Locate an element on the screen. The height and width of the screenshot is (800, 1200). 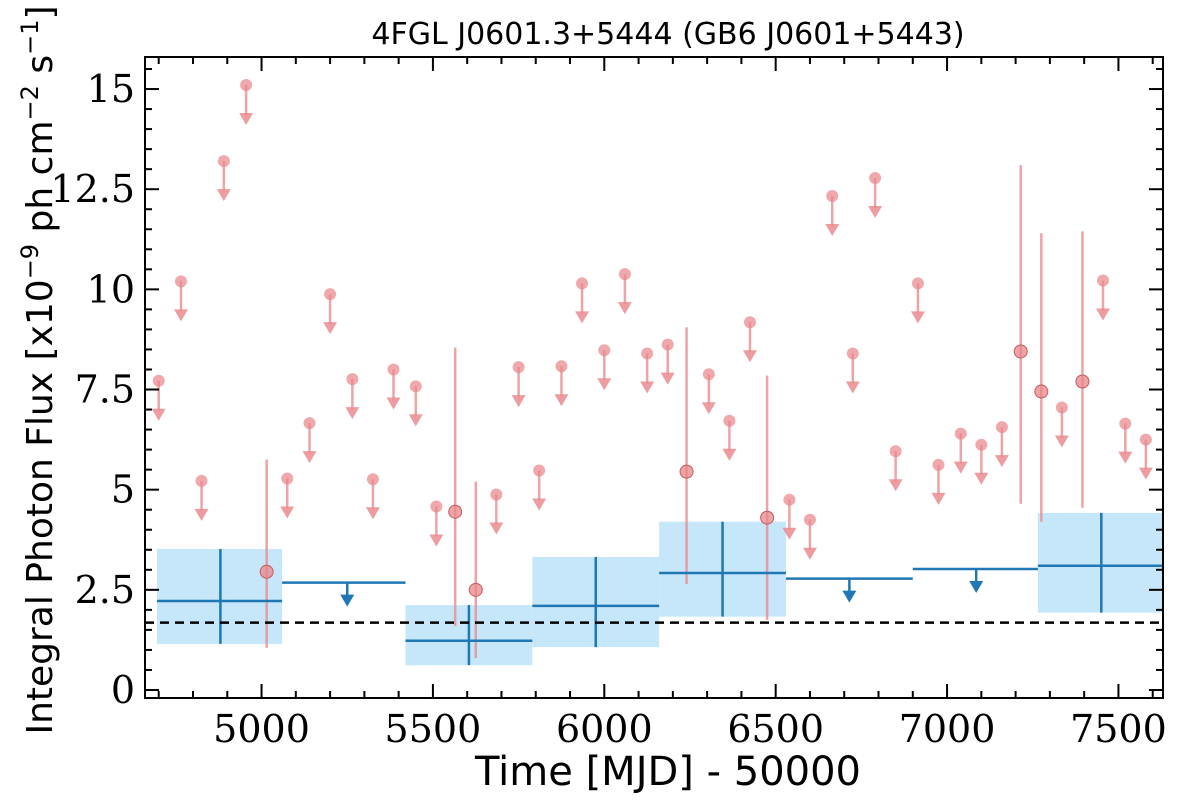
y-tick-label: 7.5 is located at coordinates (105, 390).